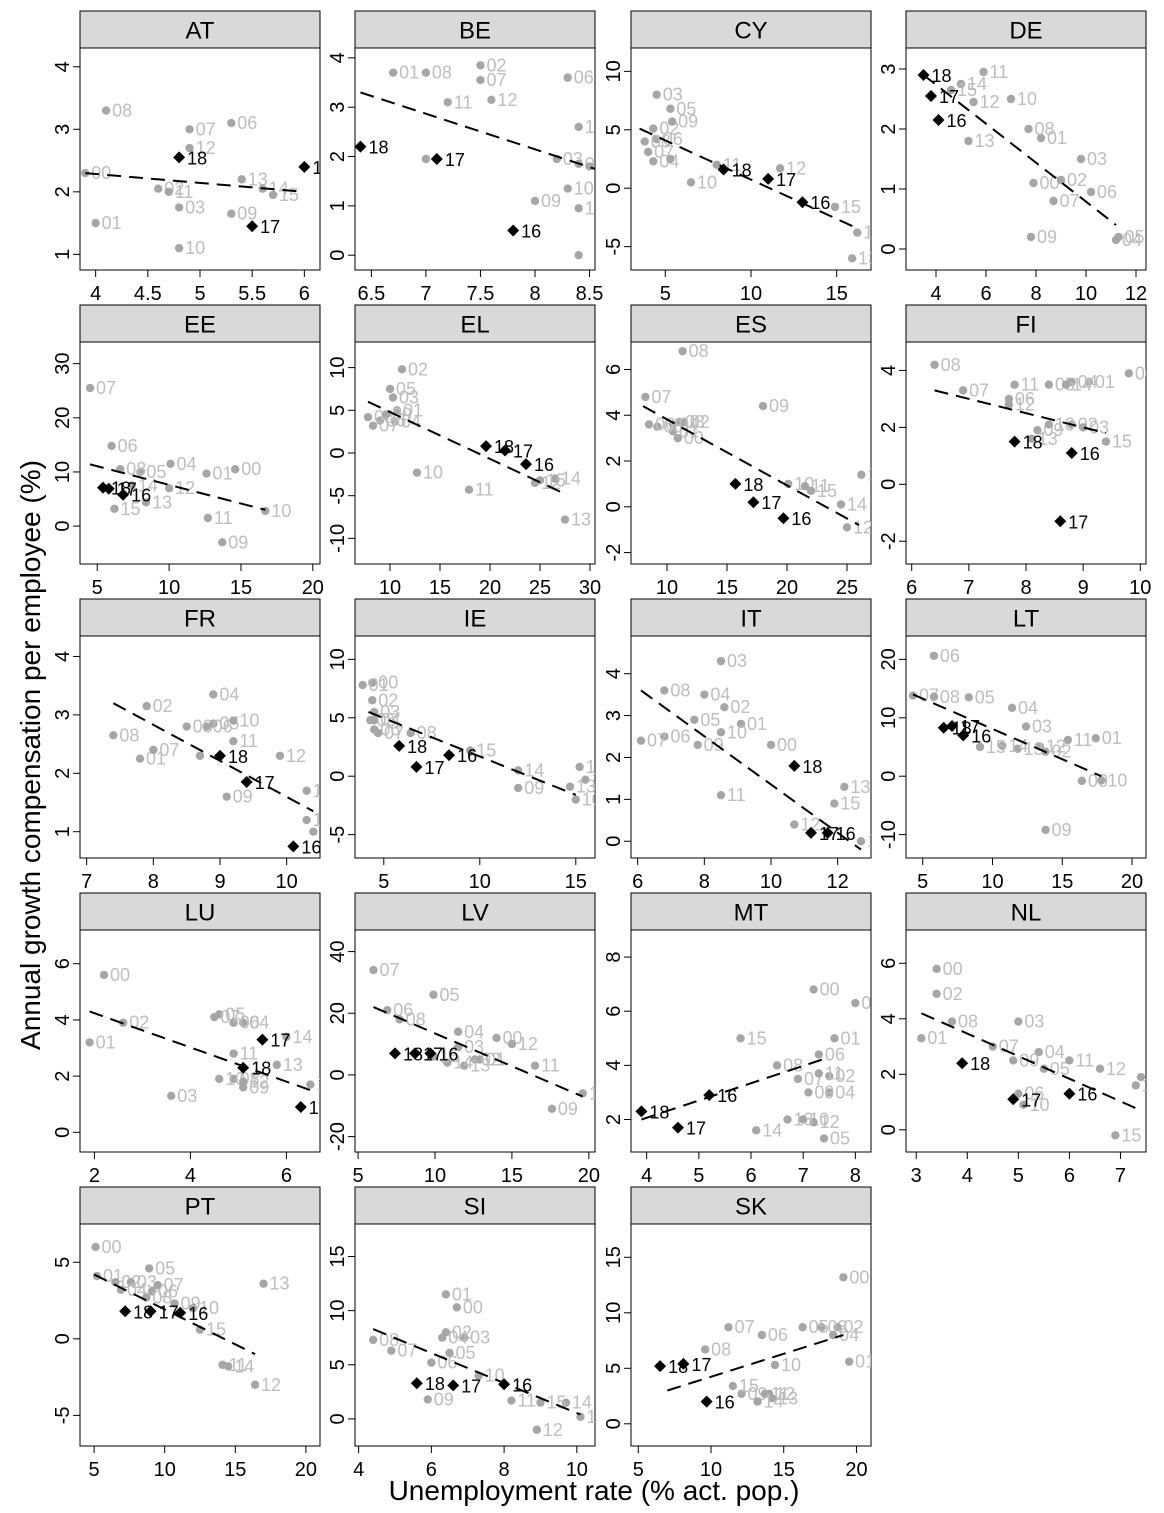  I want to click on y-tick-label: 10, so click(889, 718).